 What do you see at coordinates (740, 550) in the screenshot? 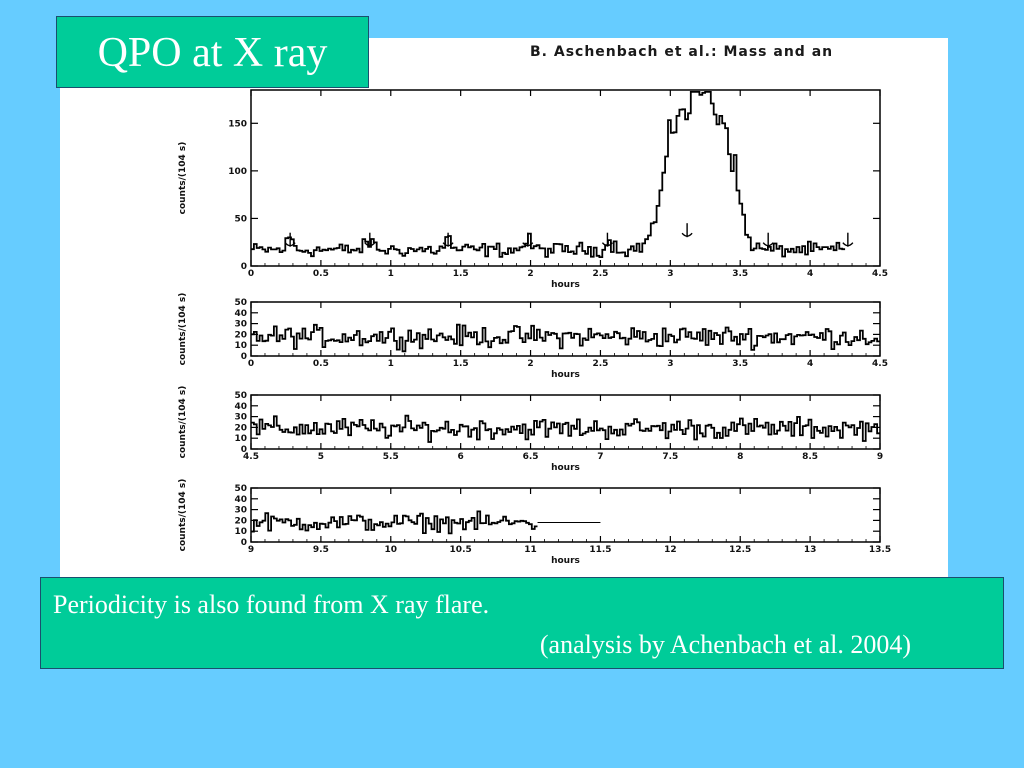
I see `x-tick-label: 12.5` at bounding box center [740, 550].